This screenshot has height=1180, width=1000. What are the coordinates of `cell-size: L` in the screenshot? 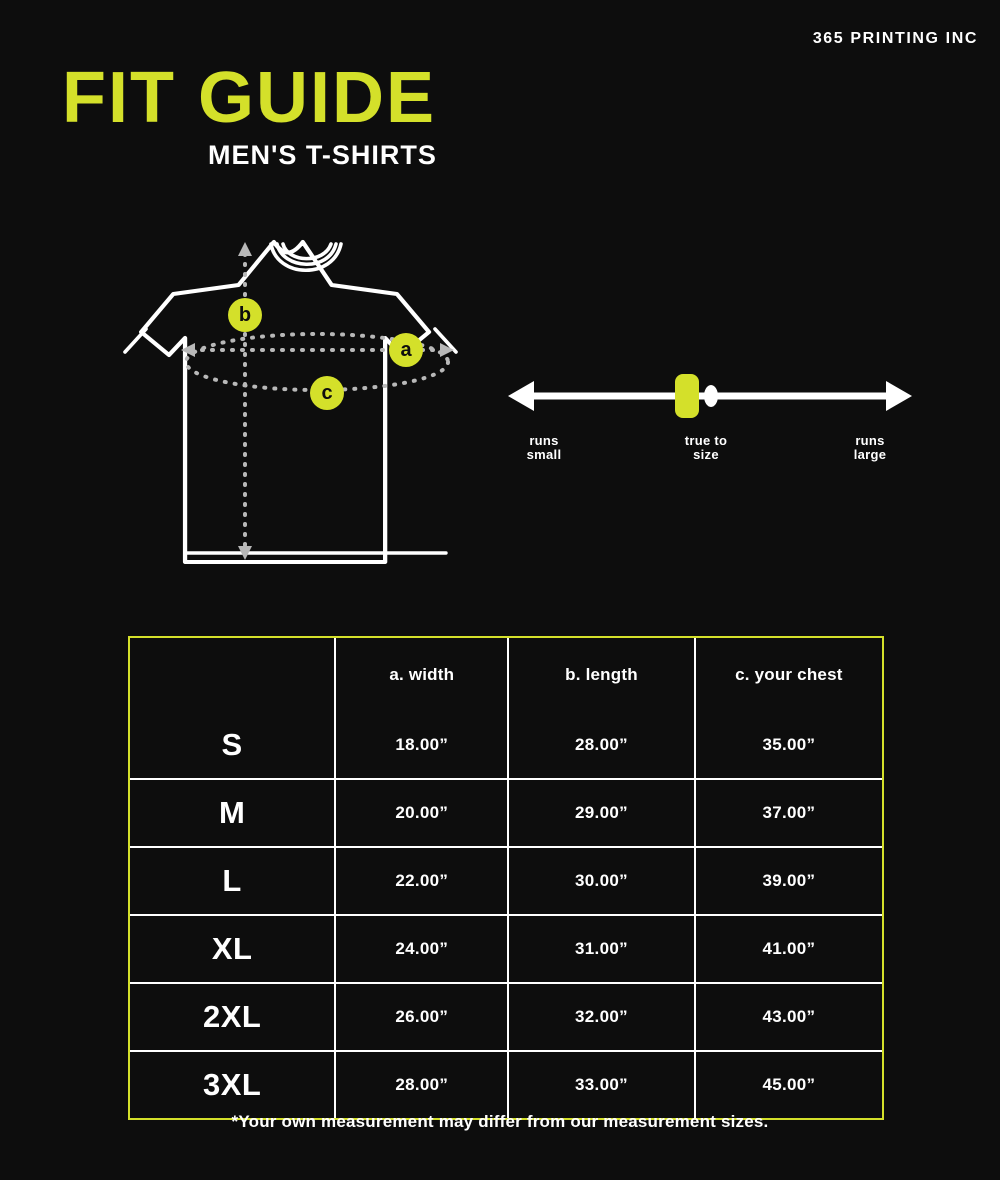 It's located at (233, 881).